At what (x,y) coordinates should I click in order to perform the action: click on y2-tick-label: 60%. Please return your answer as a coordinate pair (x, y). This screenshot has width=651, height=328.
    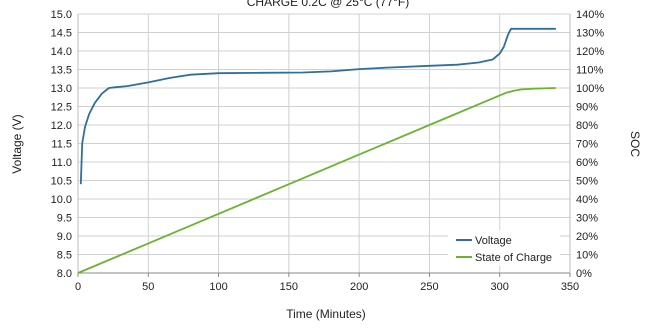
    Looking at the image, I should click on (587, 163).